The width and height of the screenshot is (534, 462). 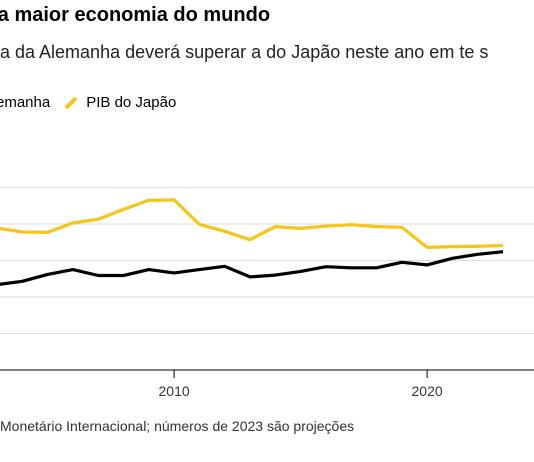 I want to click on series-japan-line, so click(x=252, y=224).